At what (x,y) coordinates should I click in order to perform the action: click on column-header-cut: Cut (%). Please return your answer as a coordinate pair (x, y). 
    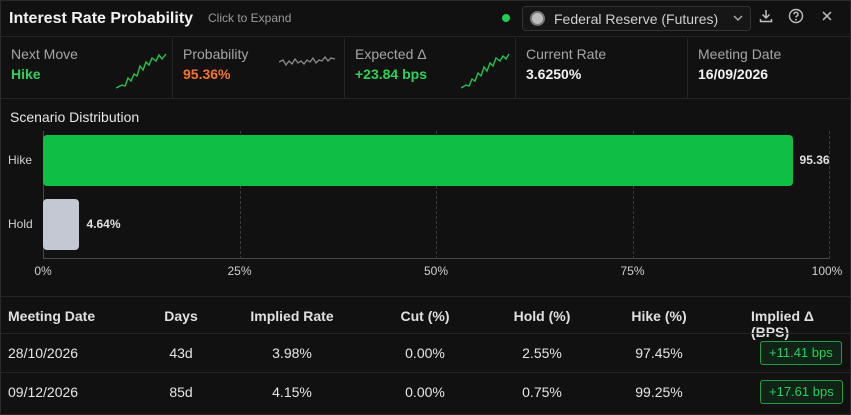
    Looking at the image, I should click on (425, 316).